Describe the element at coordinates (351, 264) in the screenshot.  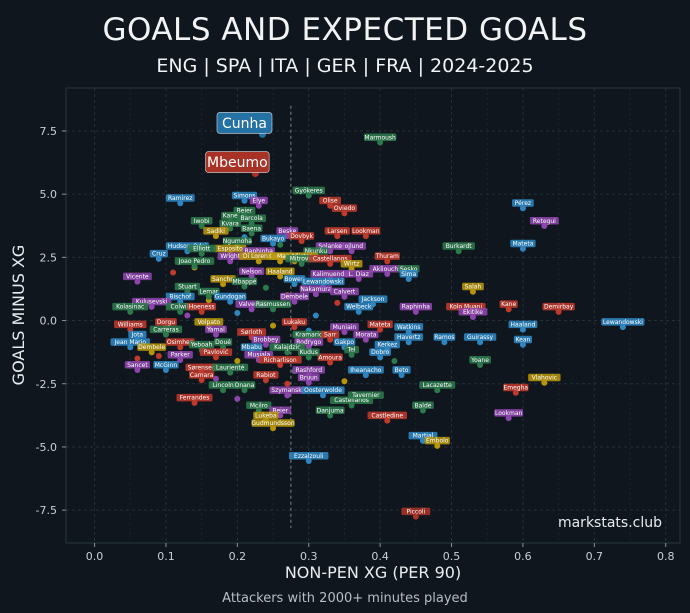
I see `label-text: Wirtz` at that location.